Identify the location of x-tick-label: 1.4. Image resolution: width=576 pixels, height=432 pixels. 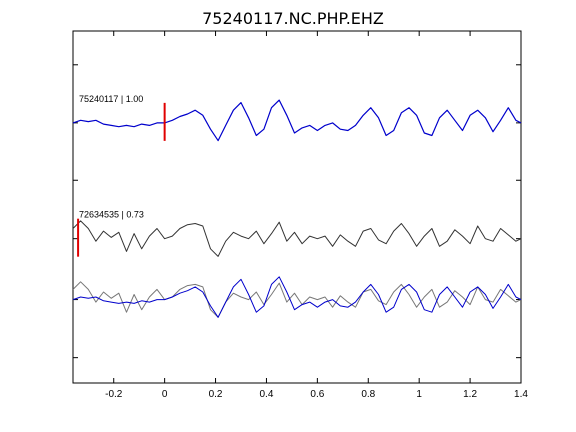
(521, 394).